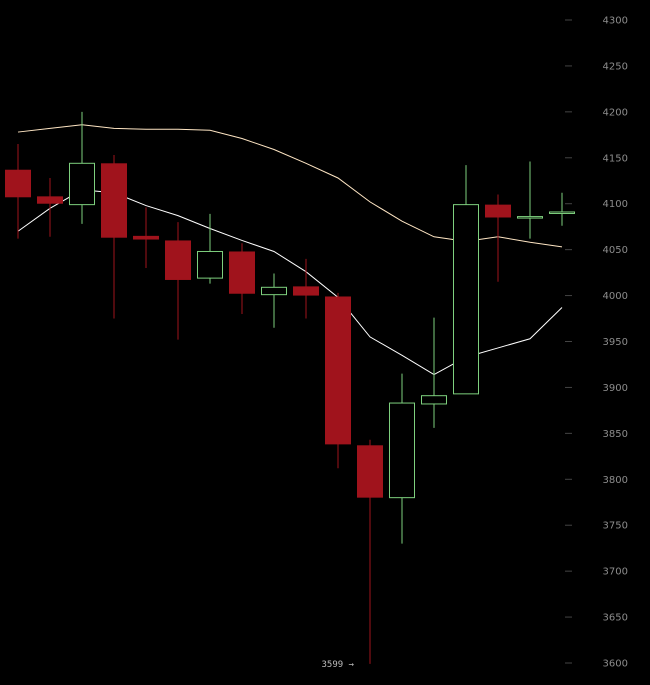 This screenshot has height=685, width=650. I want to click on y-tick-label: 4200, so click(615, 112).